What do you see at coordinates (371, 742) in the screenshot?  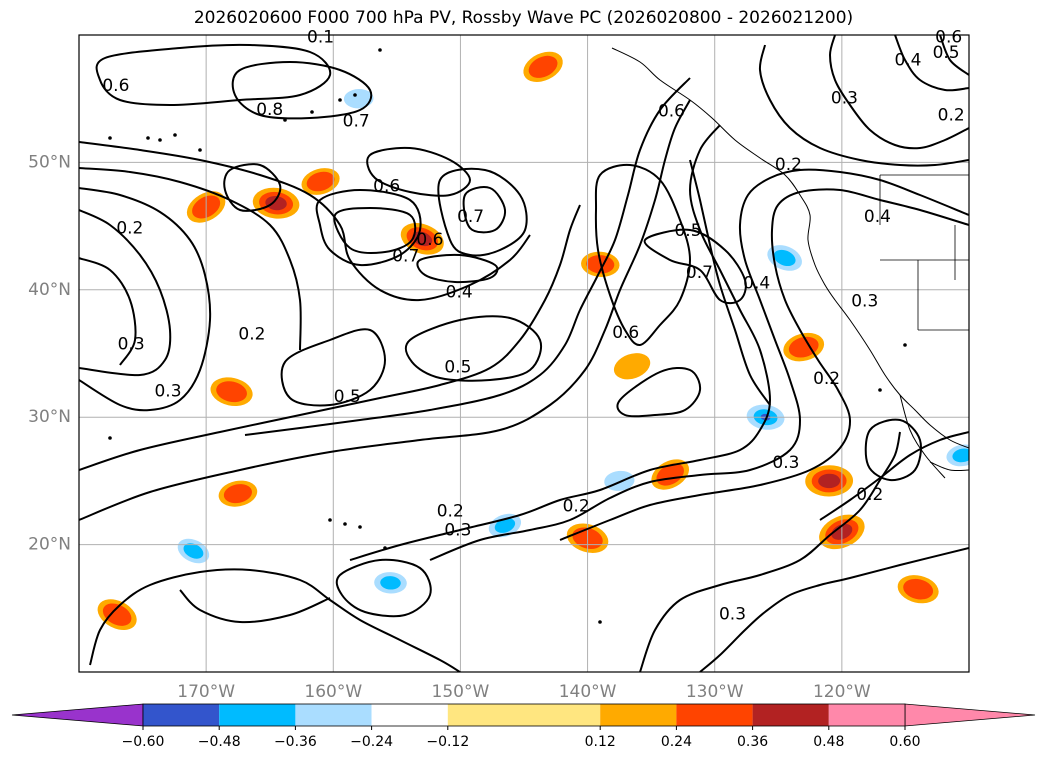 I see `colorbar-tick-label-3: −0.24` at bounding box center [371, 742].